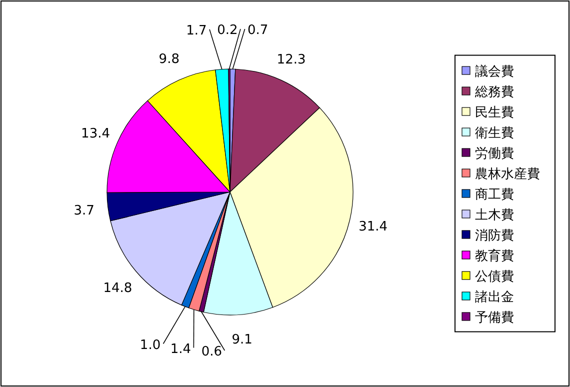 This screenshot has width=570, height=387. Describe the element at coordinates (211, 352) in the screenshot. I see `data-label: 0.6` at that location.